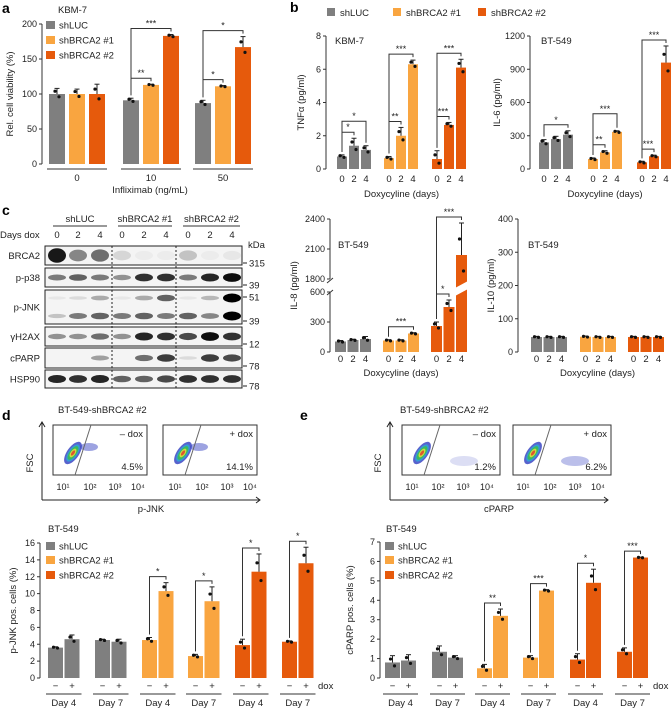 The image size is (672, 709). Describe the element at coordinates (211, 219) in the screenshot. I see `blot-group-label: shBRCA2 #2` at that location.